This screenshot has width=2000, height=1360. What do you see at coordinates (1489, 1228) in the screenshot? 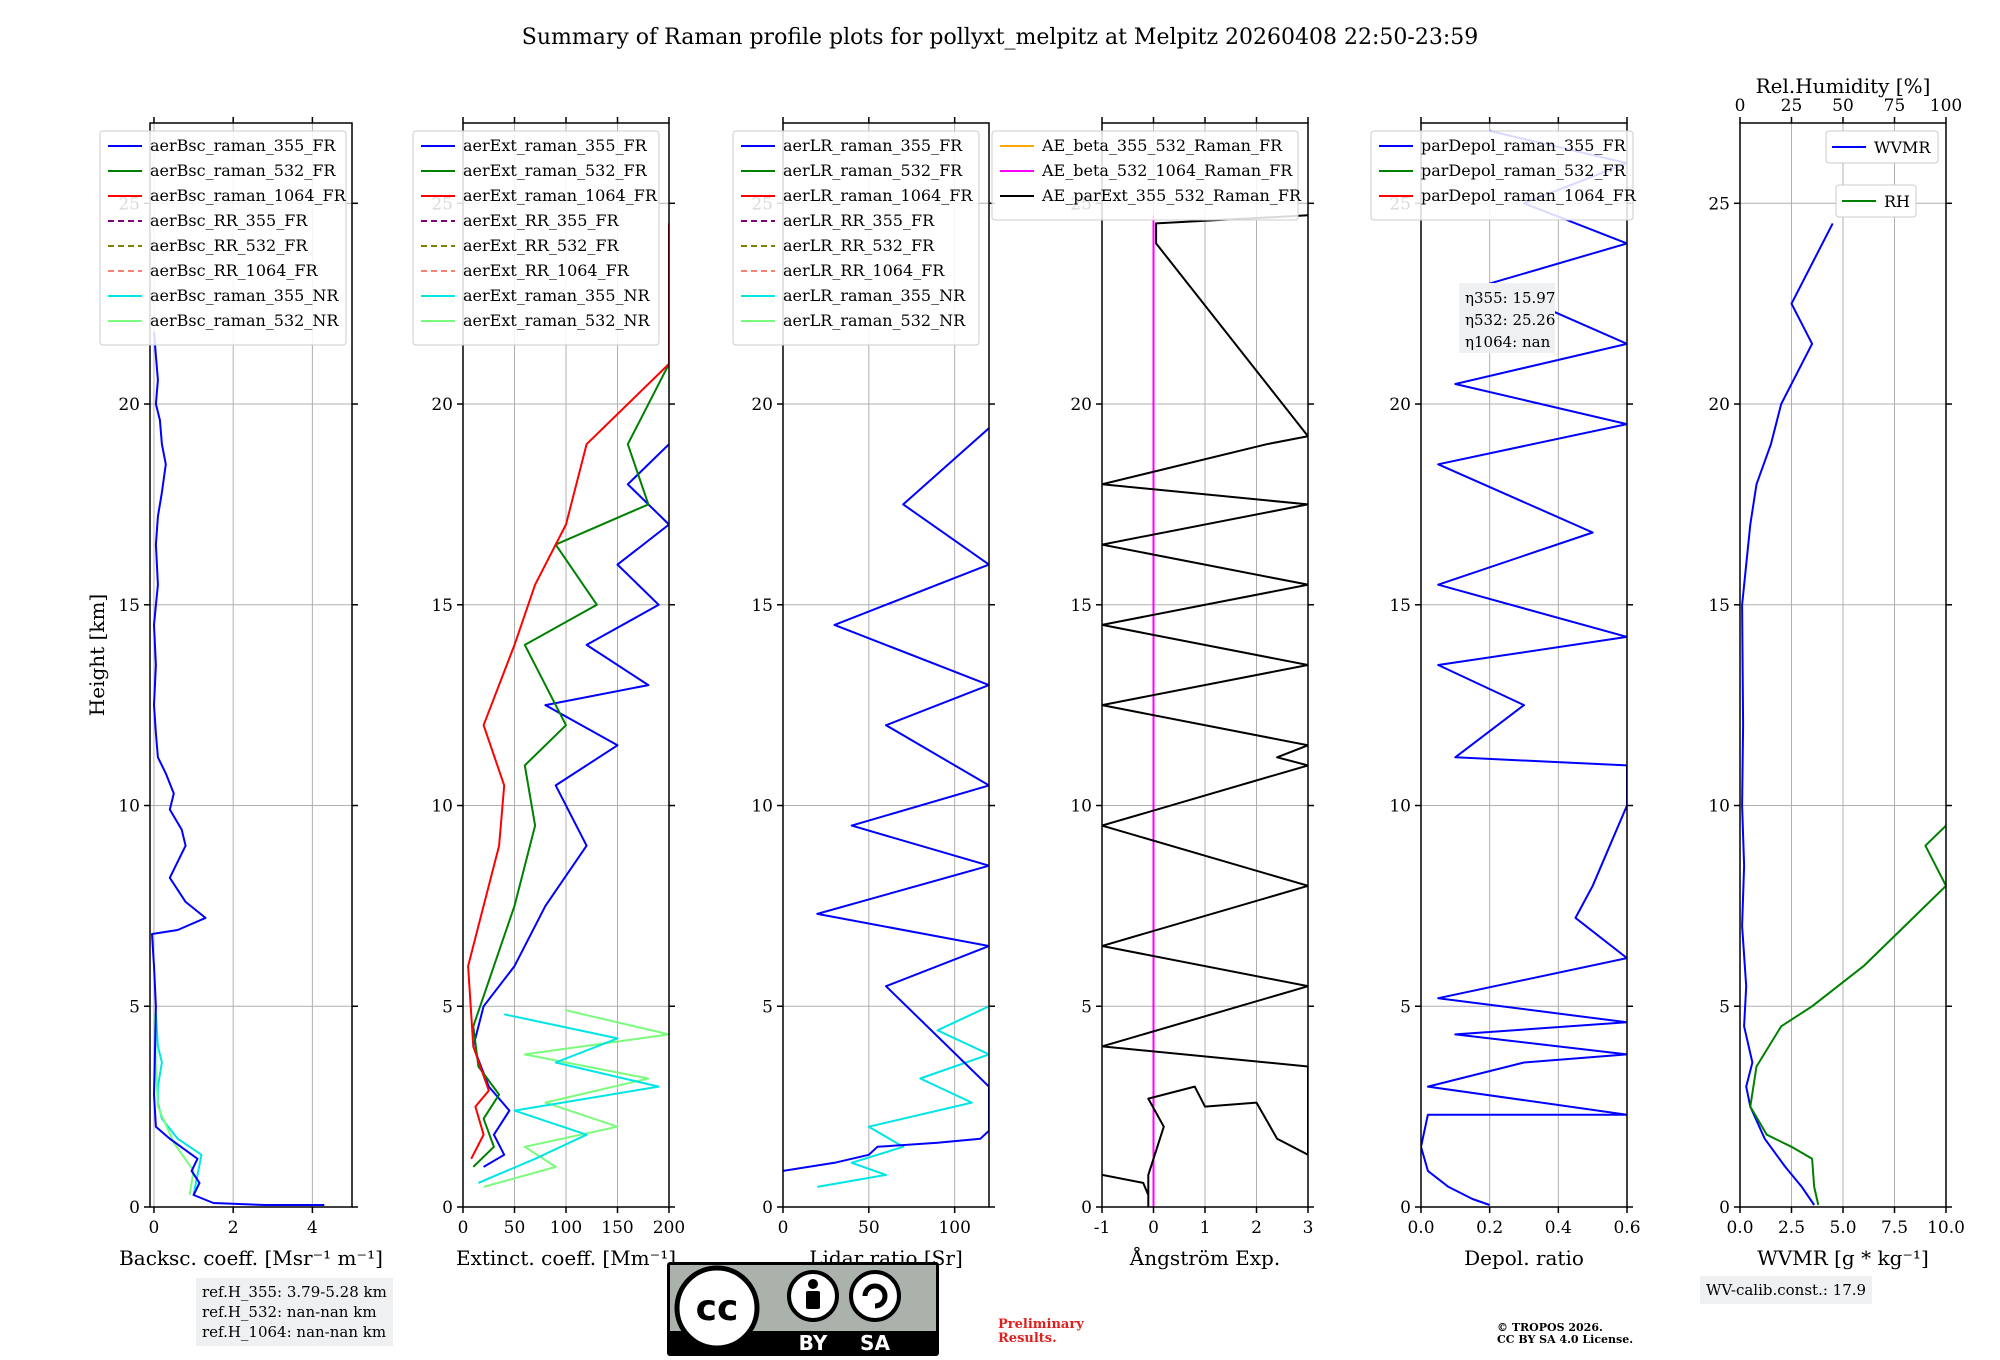
I see `xtick-label-depol-1: 0.2` at bounding box center [1489, 1228].